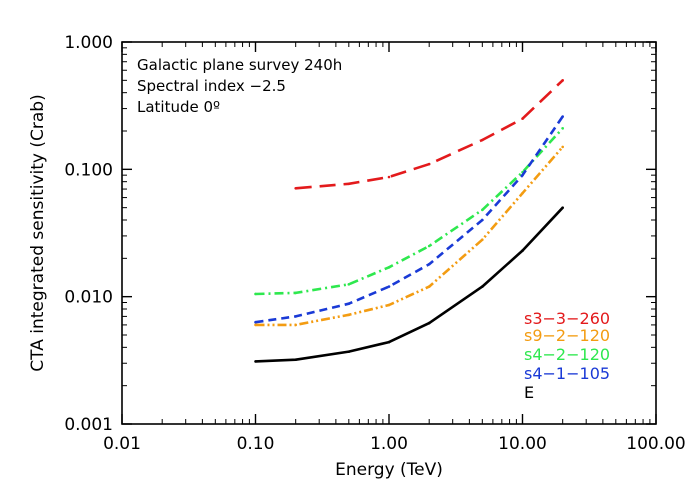  Describe the element at coordinates (567, 373) in the screenshot. I see `legend-entry-s4-1-105: s4−1−105` at that location.